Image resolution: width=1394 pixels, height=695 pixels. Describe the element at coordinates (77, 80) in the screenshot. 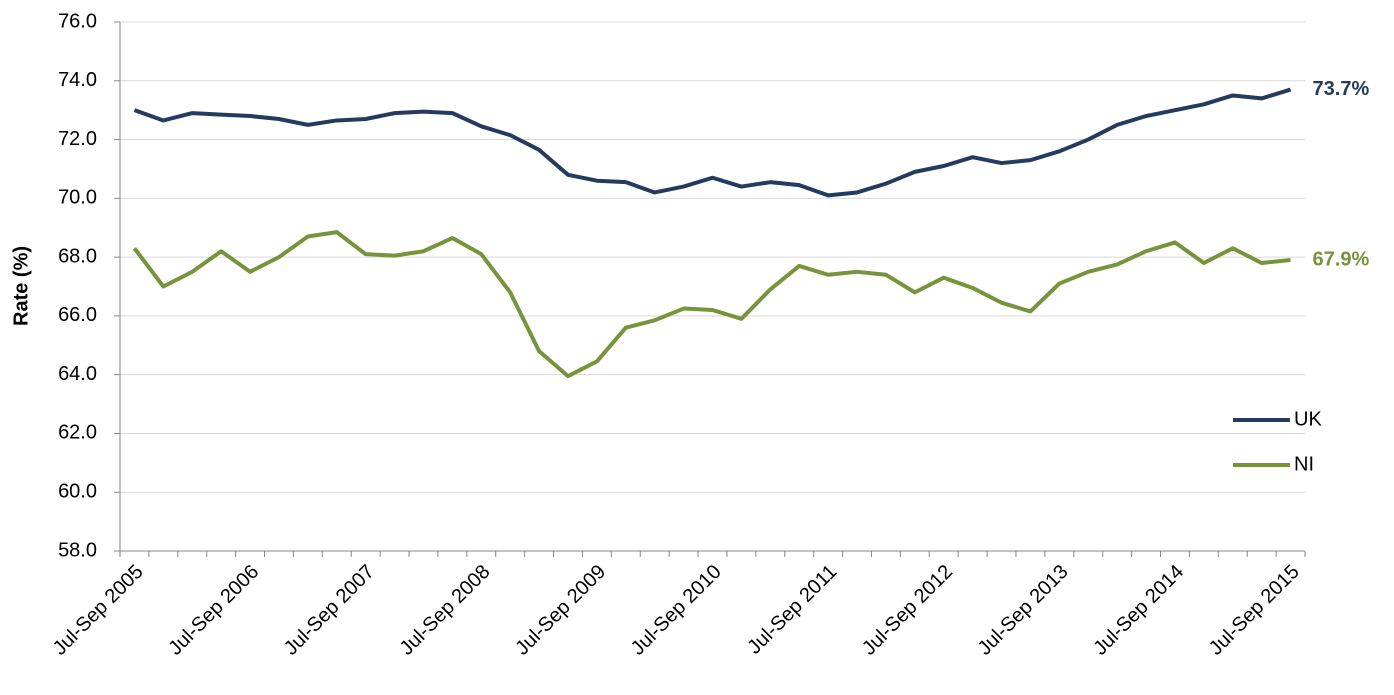

I see `y-tick-label: 74.0` at that location.